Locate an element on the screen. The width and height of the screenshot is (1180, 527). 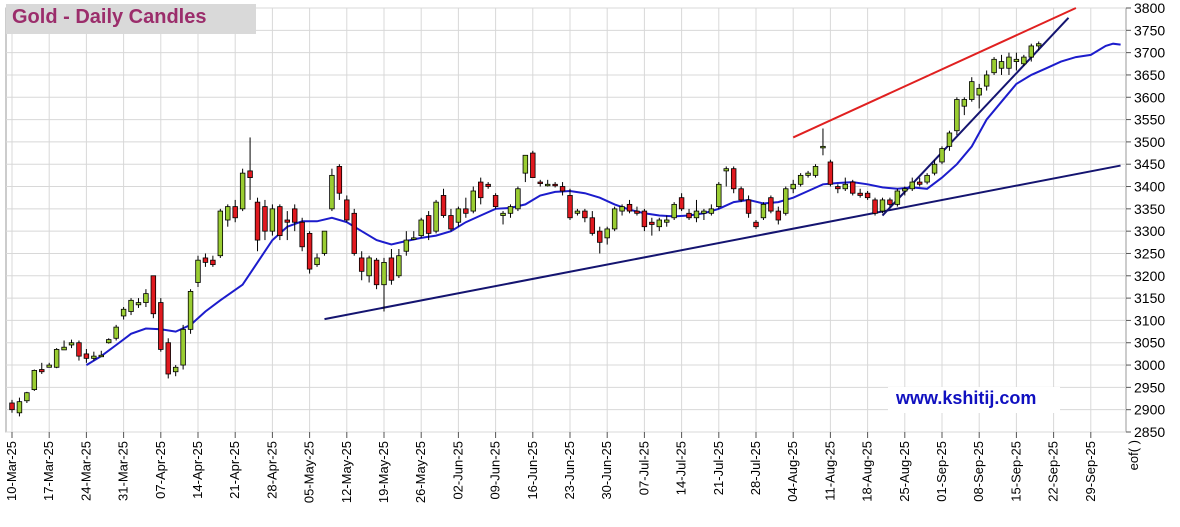
y-tick-label: 3450 is located at coordinates (1149, 164).